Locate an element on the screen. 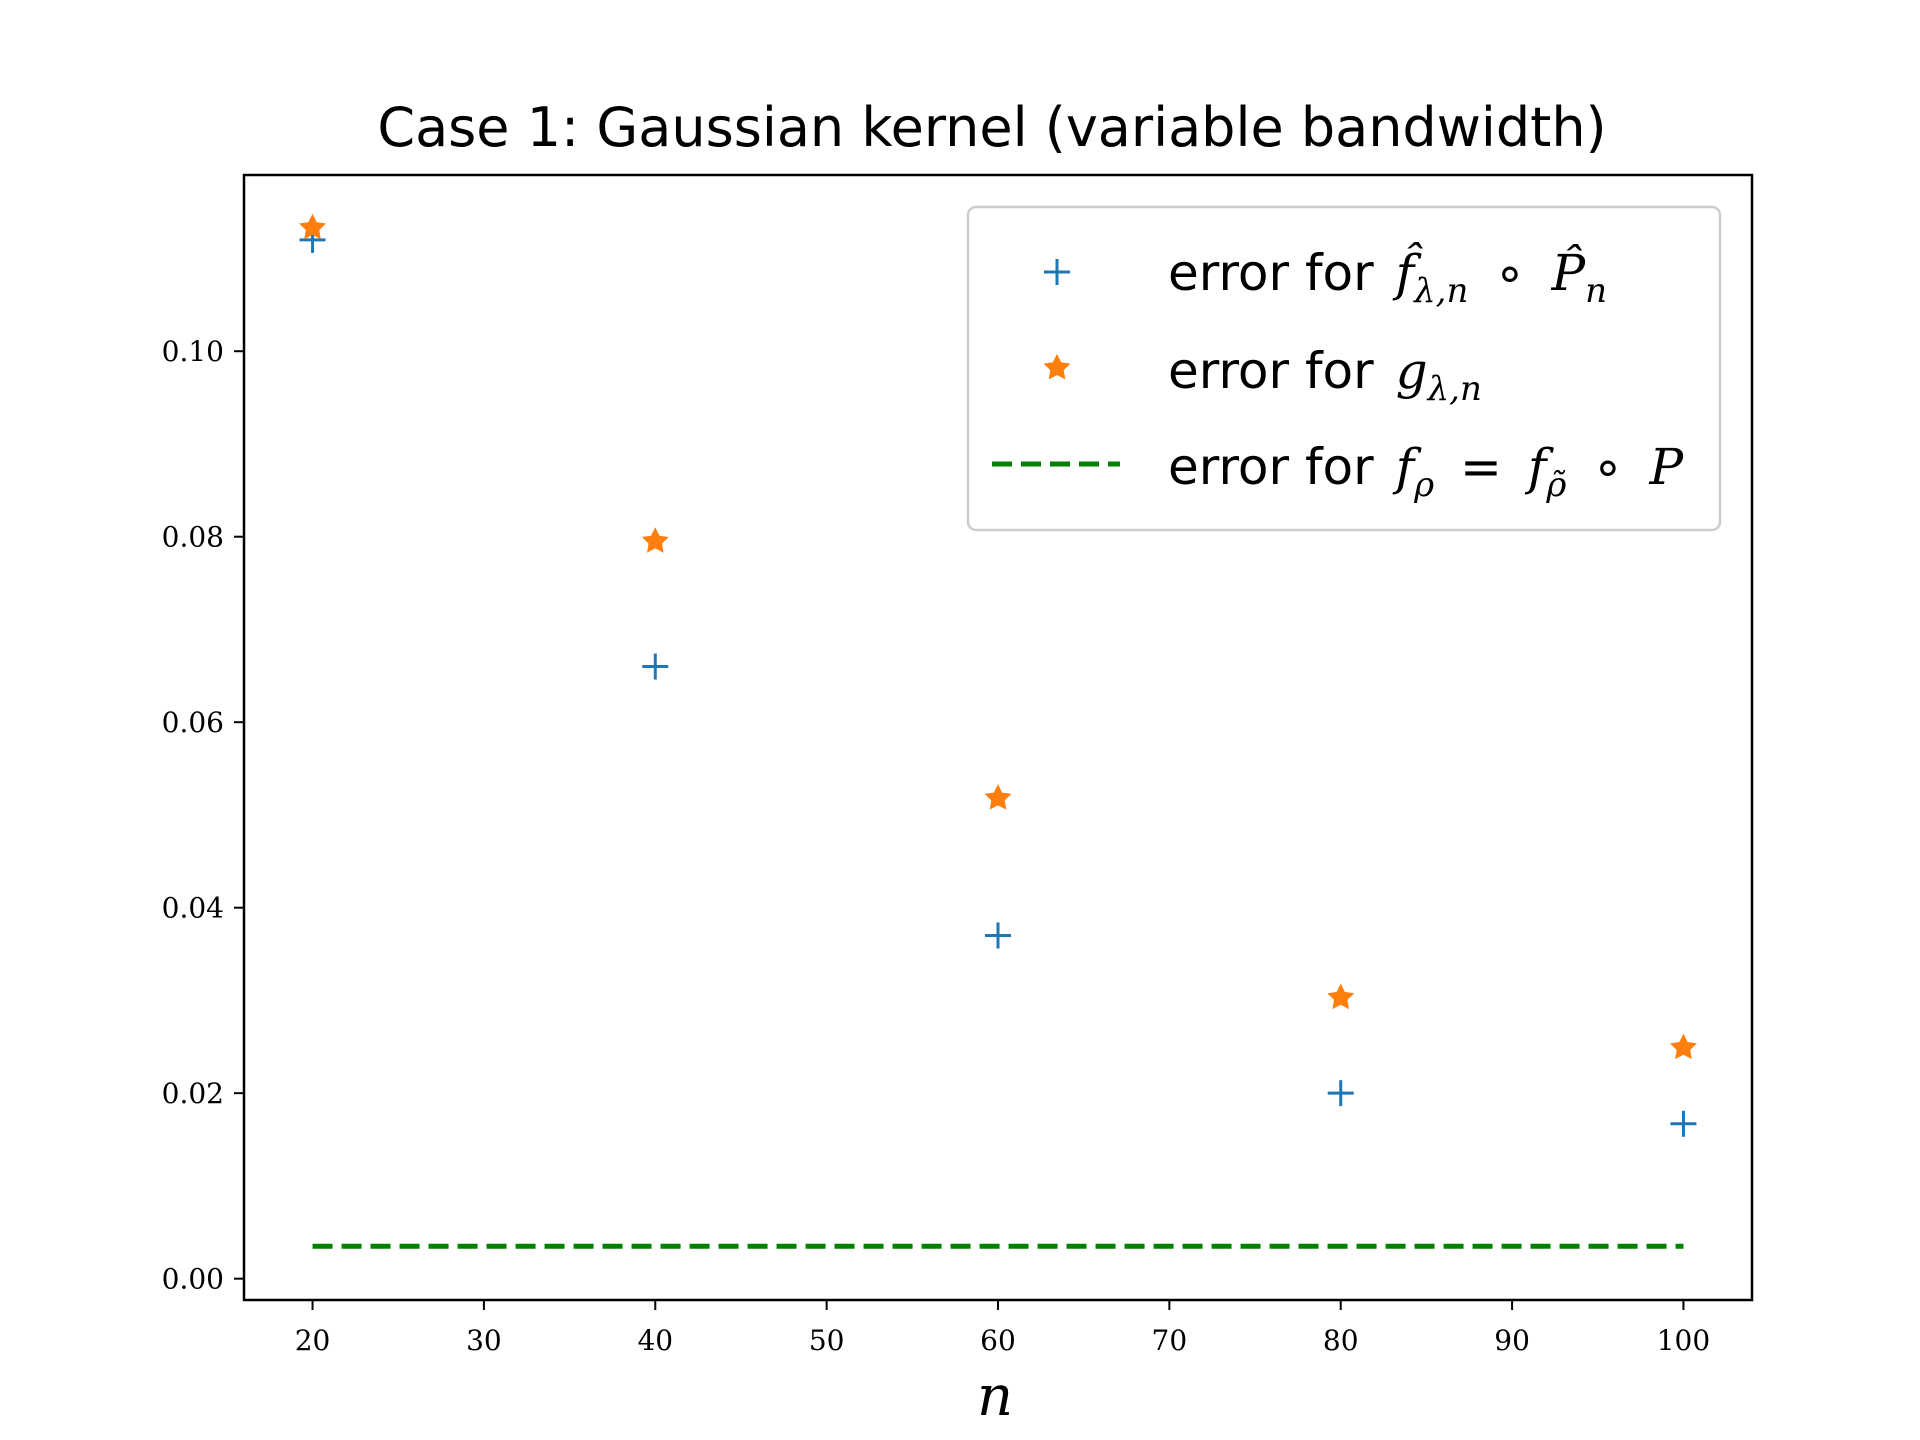 This screenshot has height=1440, width=1920. x-tick-label: 90 is located at coordinates (1512, 1340).